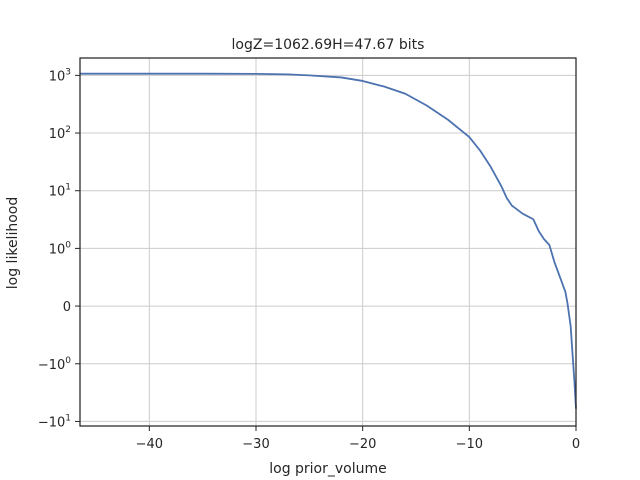 The image size is (640, 480). What do you see at coordinates (13, 243) in the screenshot?
I see `y-axis-label: log likelihood` at bounding box center [13, 243].